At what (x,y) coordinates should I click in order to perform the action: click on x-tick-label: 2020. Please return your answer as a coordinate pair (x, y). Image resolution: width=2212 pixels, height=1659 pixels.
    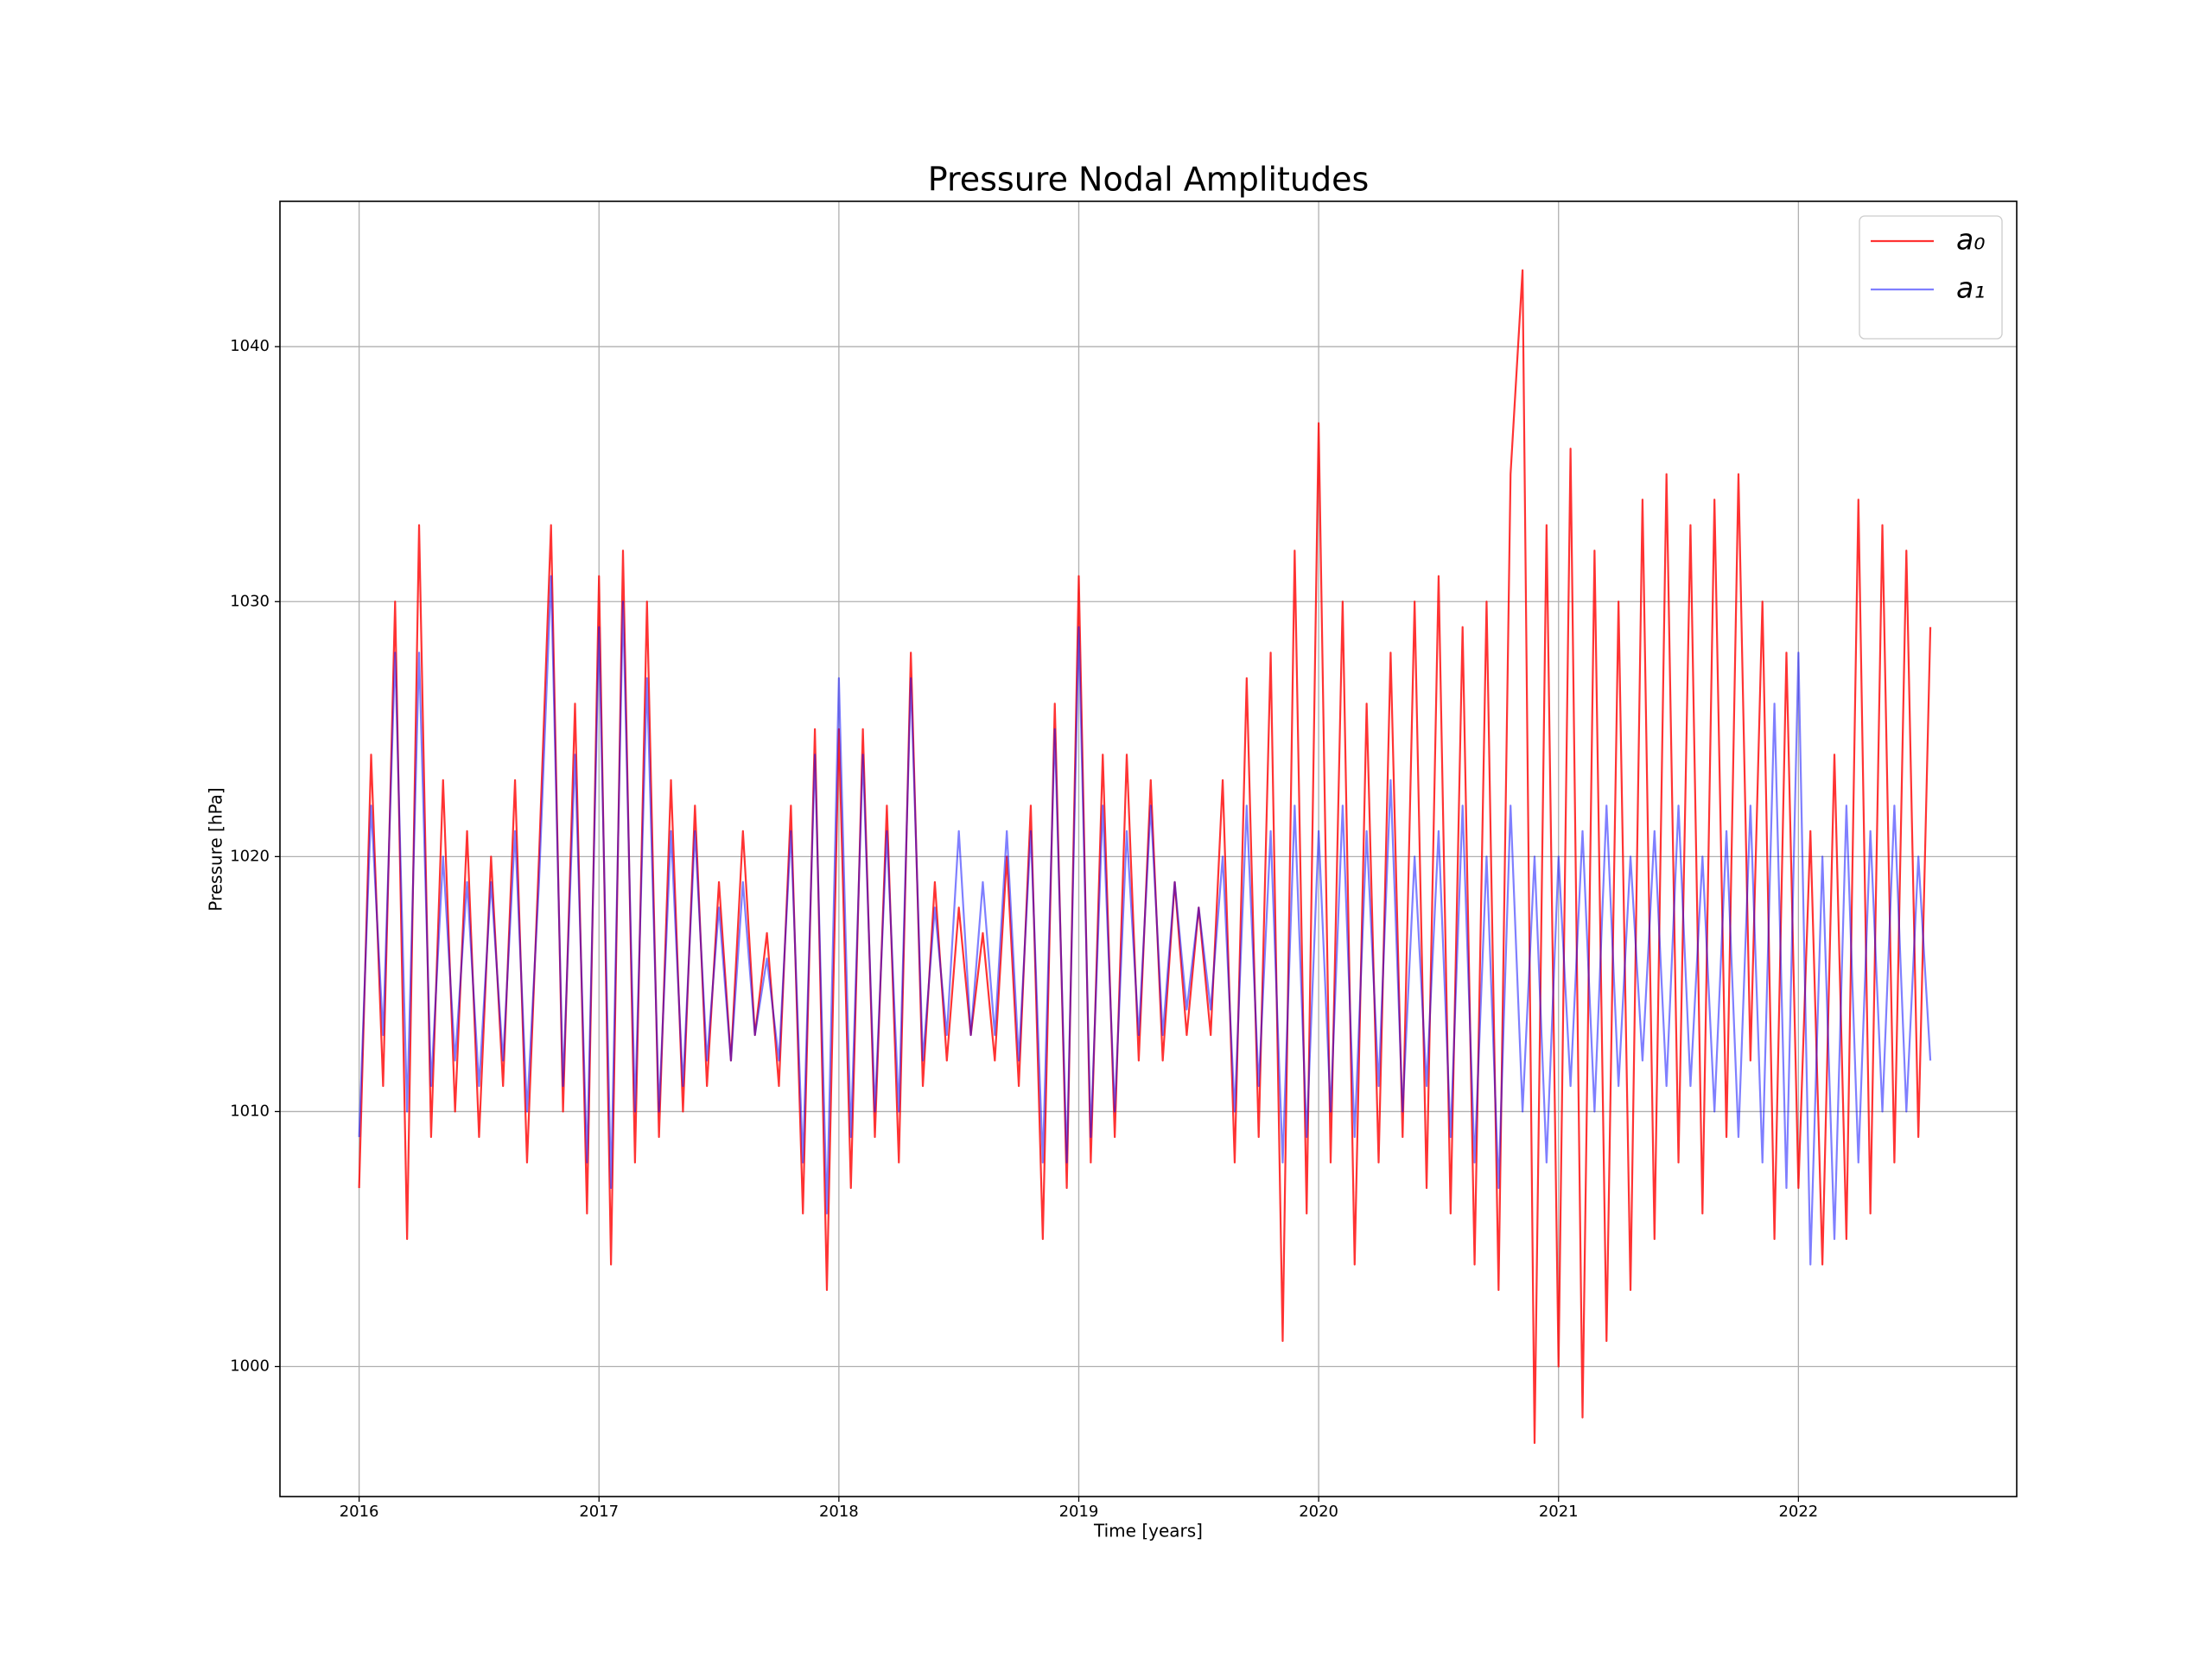
    Looking at the image, I should click on (1318, 1512).